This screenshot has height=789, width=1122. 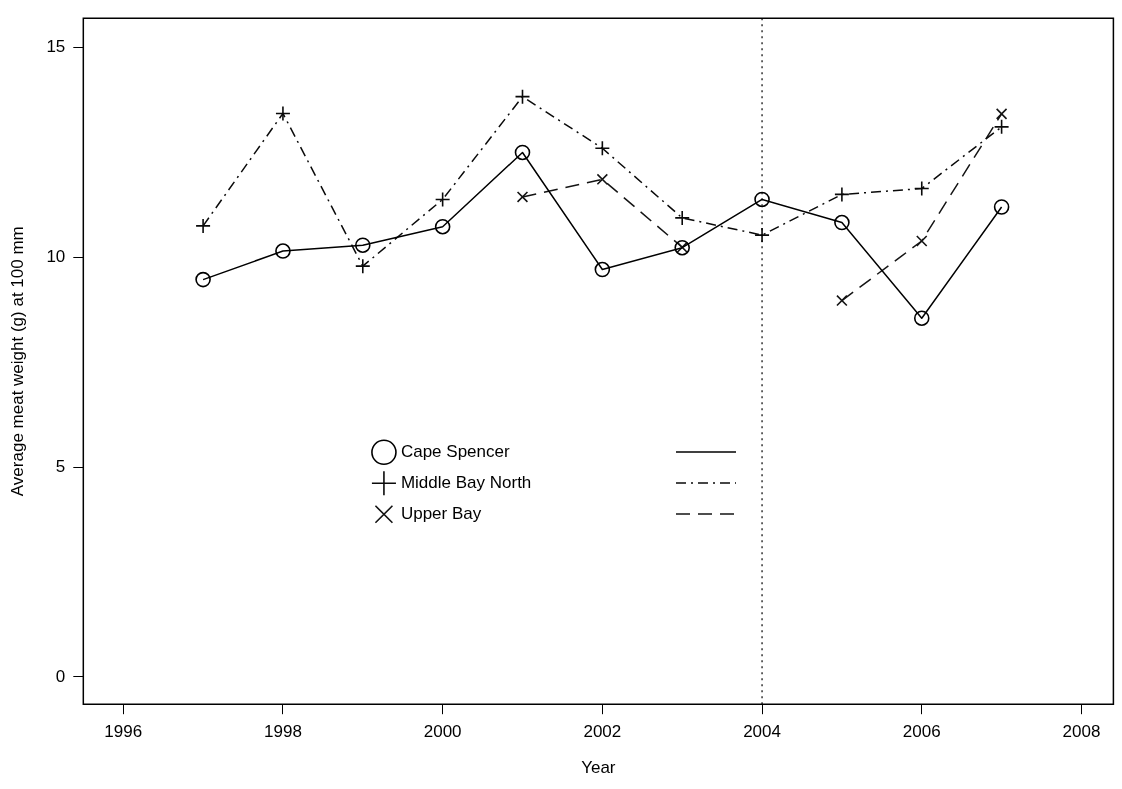 What do you see at coordinates (441, 513) in the screenshot?
I see `legend-label: Upper Bay` at bounding box center [441, 513].